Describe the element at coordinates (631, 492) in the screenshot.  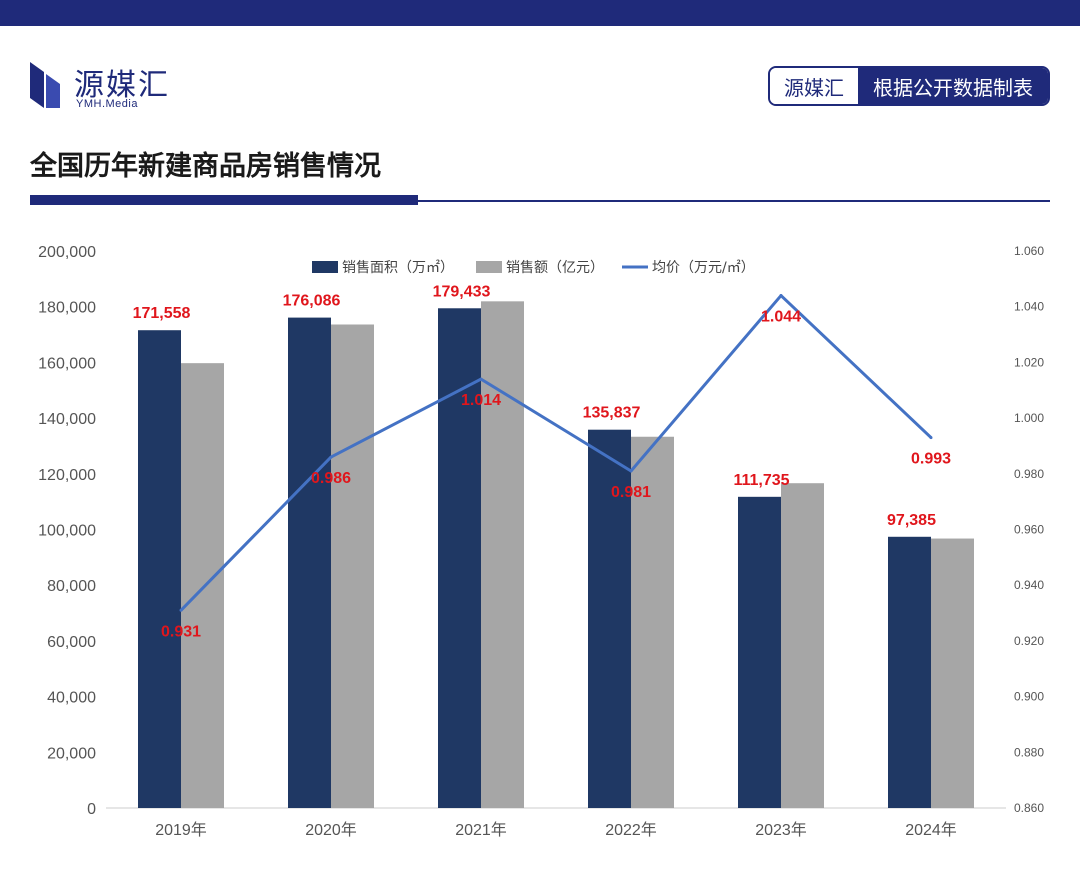
I see `data-label-average-price: 0.981` at that location.